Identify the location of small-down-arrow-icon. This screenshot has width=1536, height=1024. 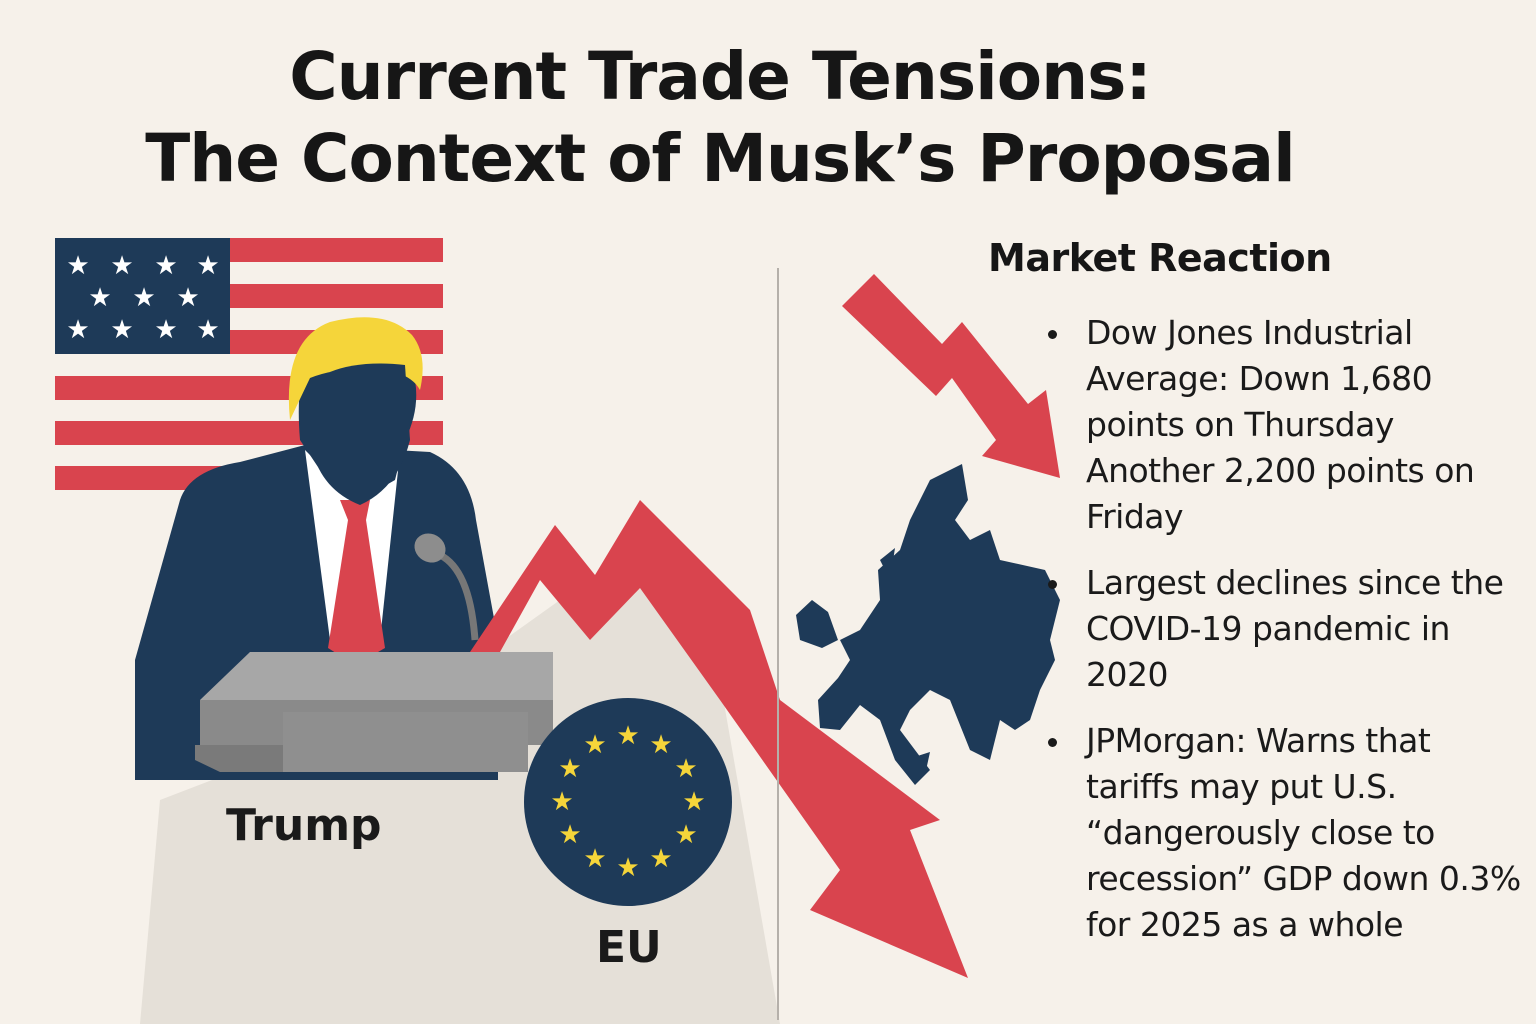
(951, 376).